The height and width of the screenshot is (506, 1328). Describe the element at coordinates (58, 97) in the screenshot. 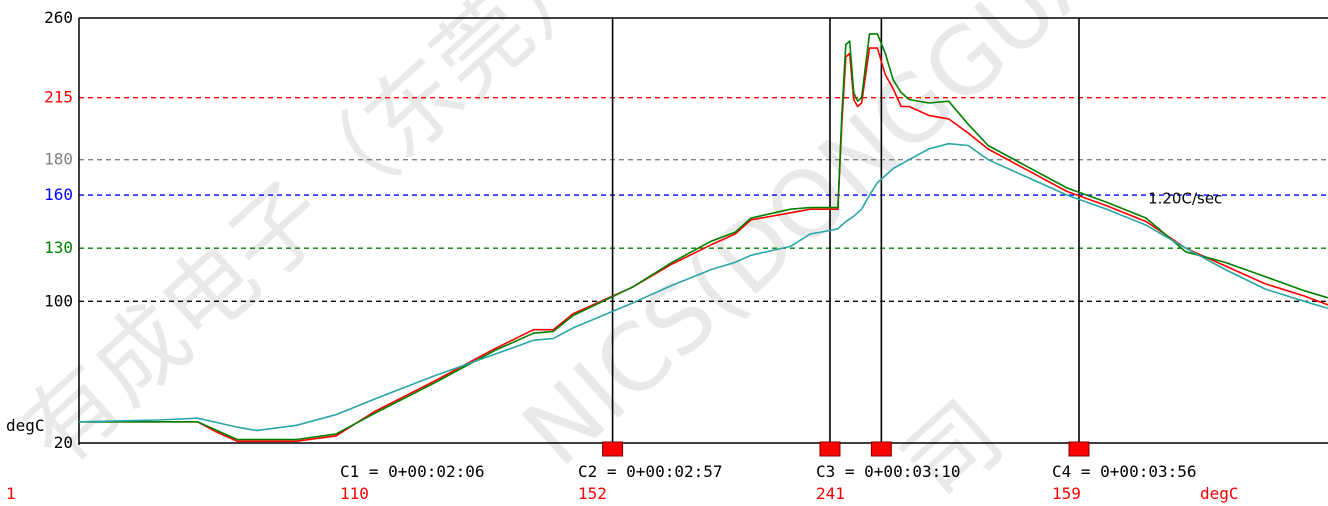

I see `y-tick-label-215: 215` at that location.